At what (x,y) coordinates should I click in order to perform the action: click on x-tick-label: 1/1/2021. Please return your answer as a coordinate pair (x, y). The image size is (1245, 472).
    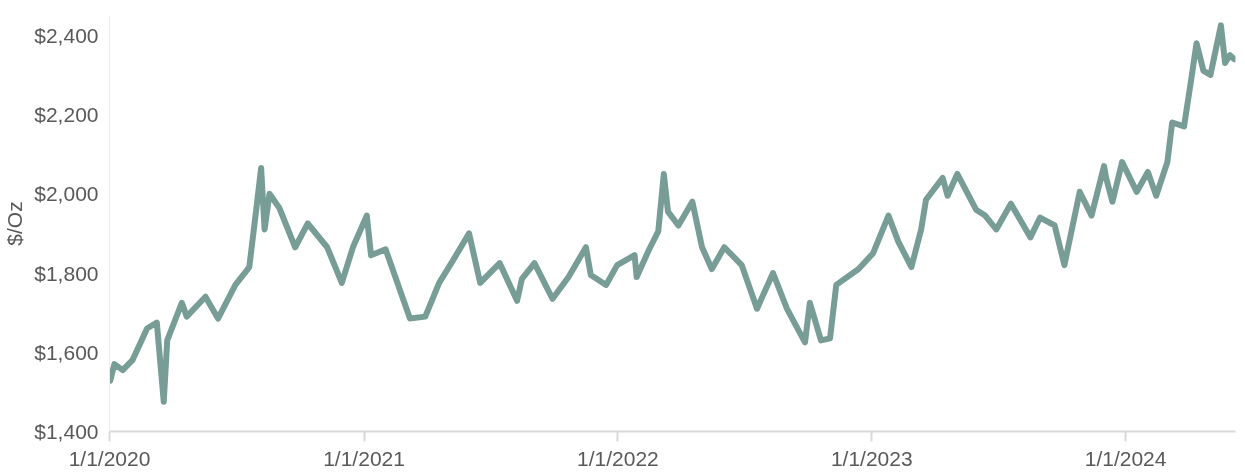
    Looking at the image, I should click on (364, 458).